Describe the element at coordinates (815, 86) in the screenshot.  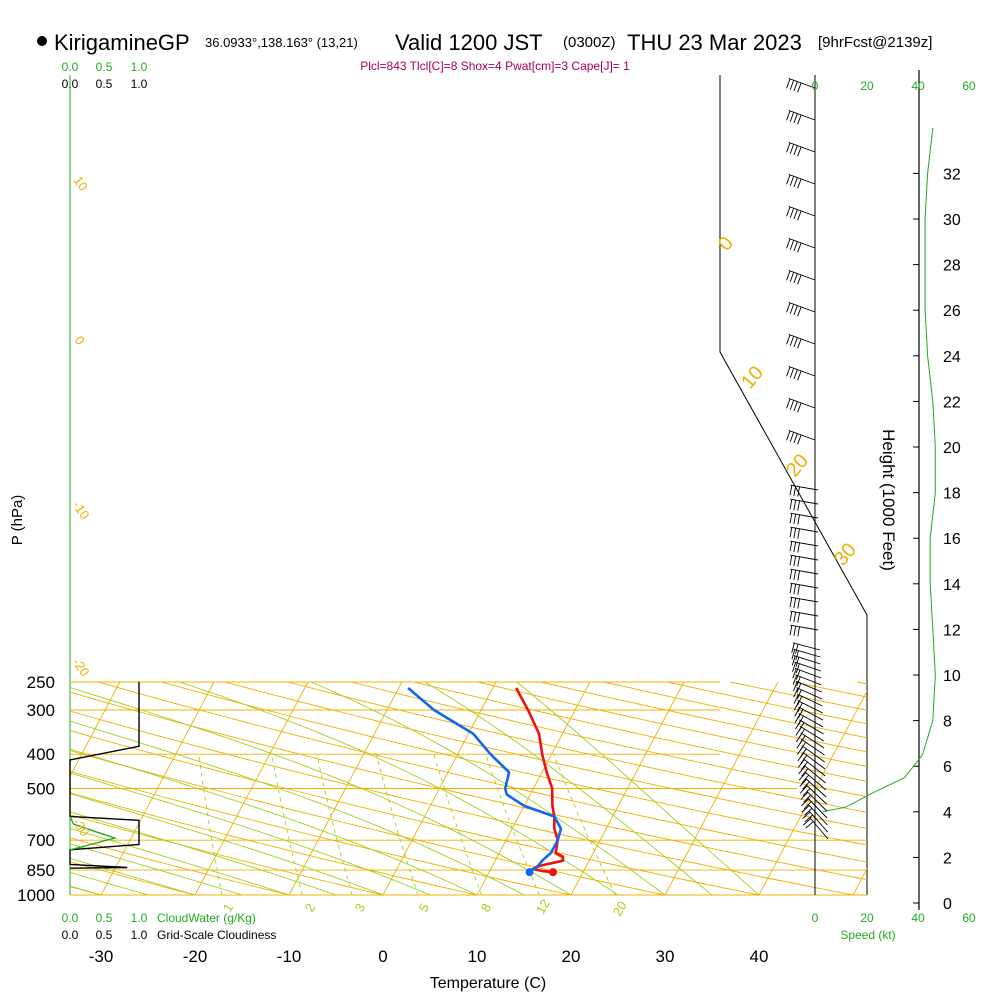
I see `speed-tick-top: 0` at that location.